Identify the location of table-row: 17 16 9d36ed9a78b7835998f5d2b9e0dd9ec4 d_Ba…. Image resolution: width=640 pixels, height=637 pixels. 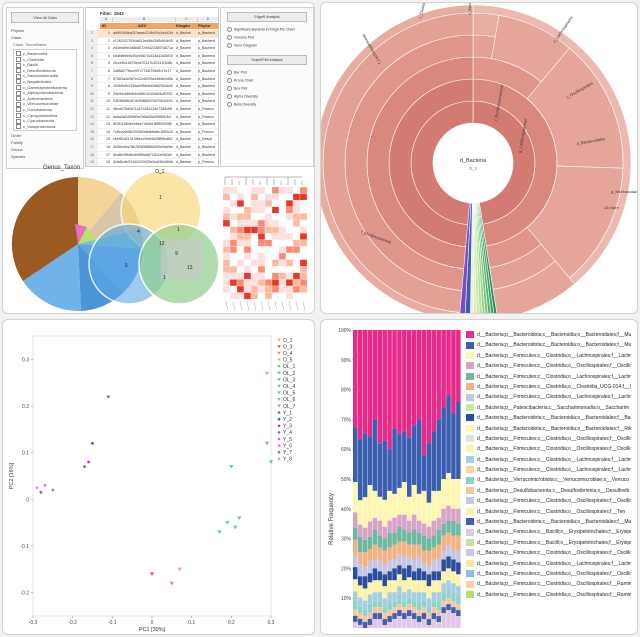
(152, 147).